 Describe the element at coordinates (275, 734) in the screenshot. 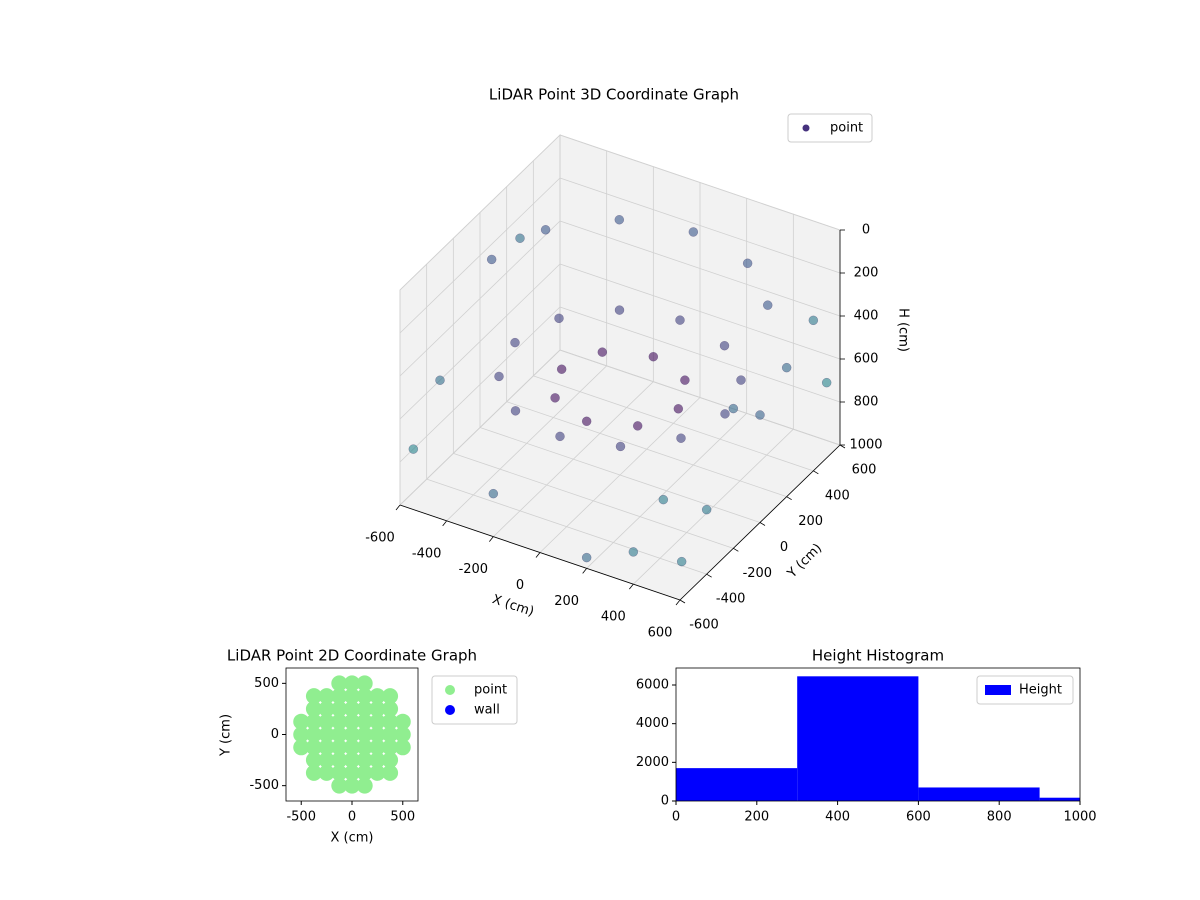

I see `y-tick-label: 0` at that location.